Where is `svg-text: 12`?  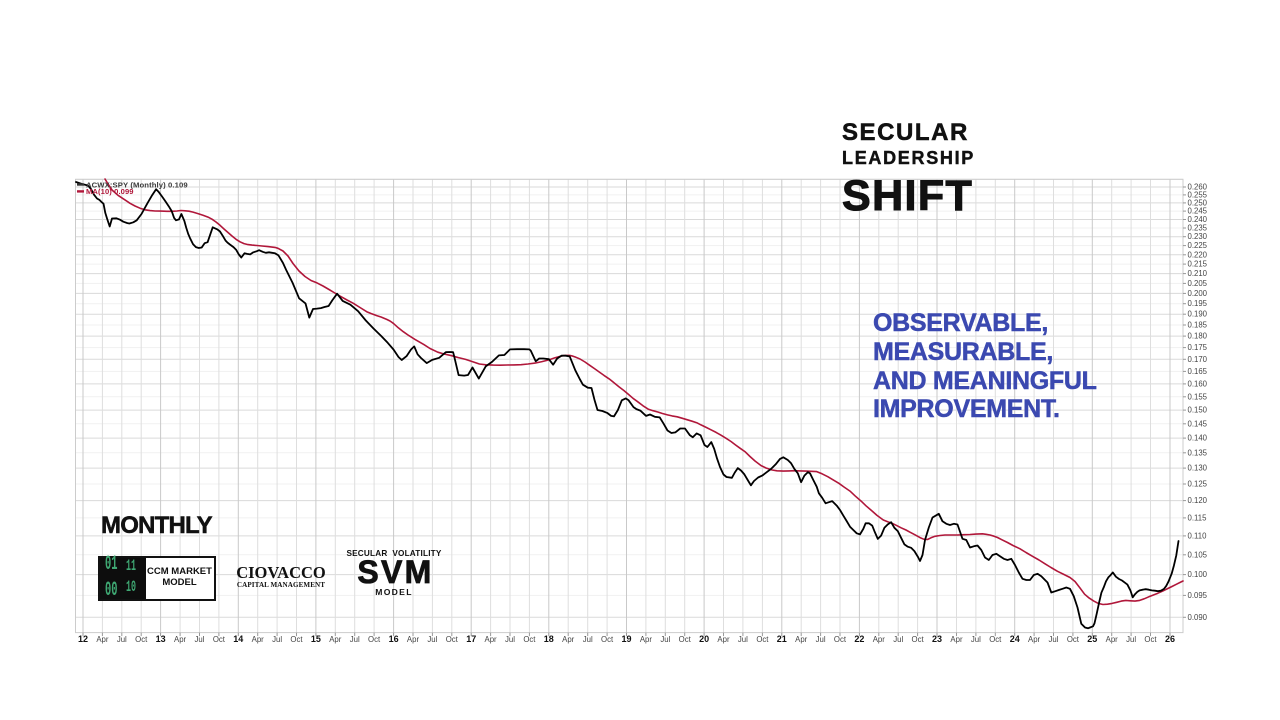
svg-text: 12 is located at coordinates (83, 639).